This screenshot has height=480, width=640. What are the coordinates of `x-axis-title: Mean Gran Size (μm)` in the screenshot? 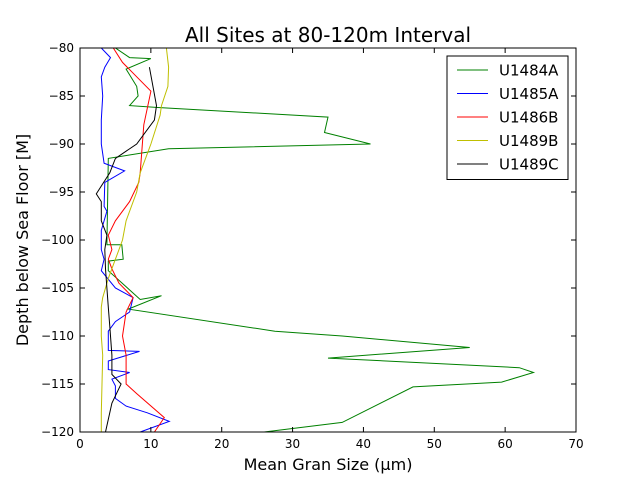 It's located at (328, 464).